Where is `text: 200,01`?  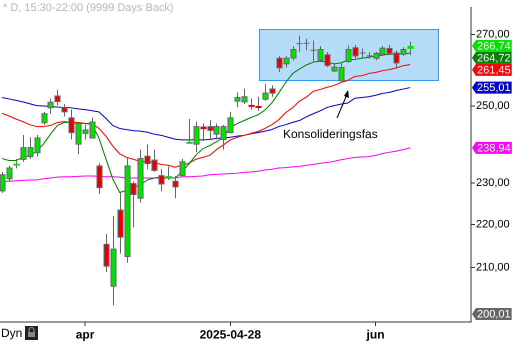 text: 200,01 is located at coordinates (494, 314).